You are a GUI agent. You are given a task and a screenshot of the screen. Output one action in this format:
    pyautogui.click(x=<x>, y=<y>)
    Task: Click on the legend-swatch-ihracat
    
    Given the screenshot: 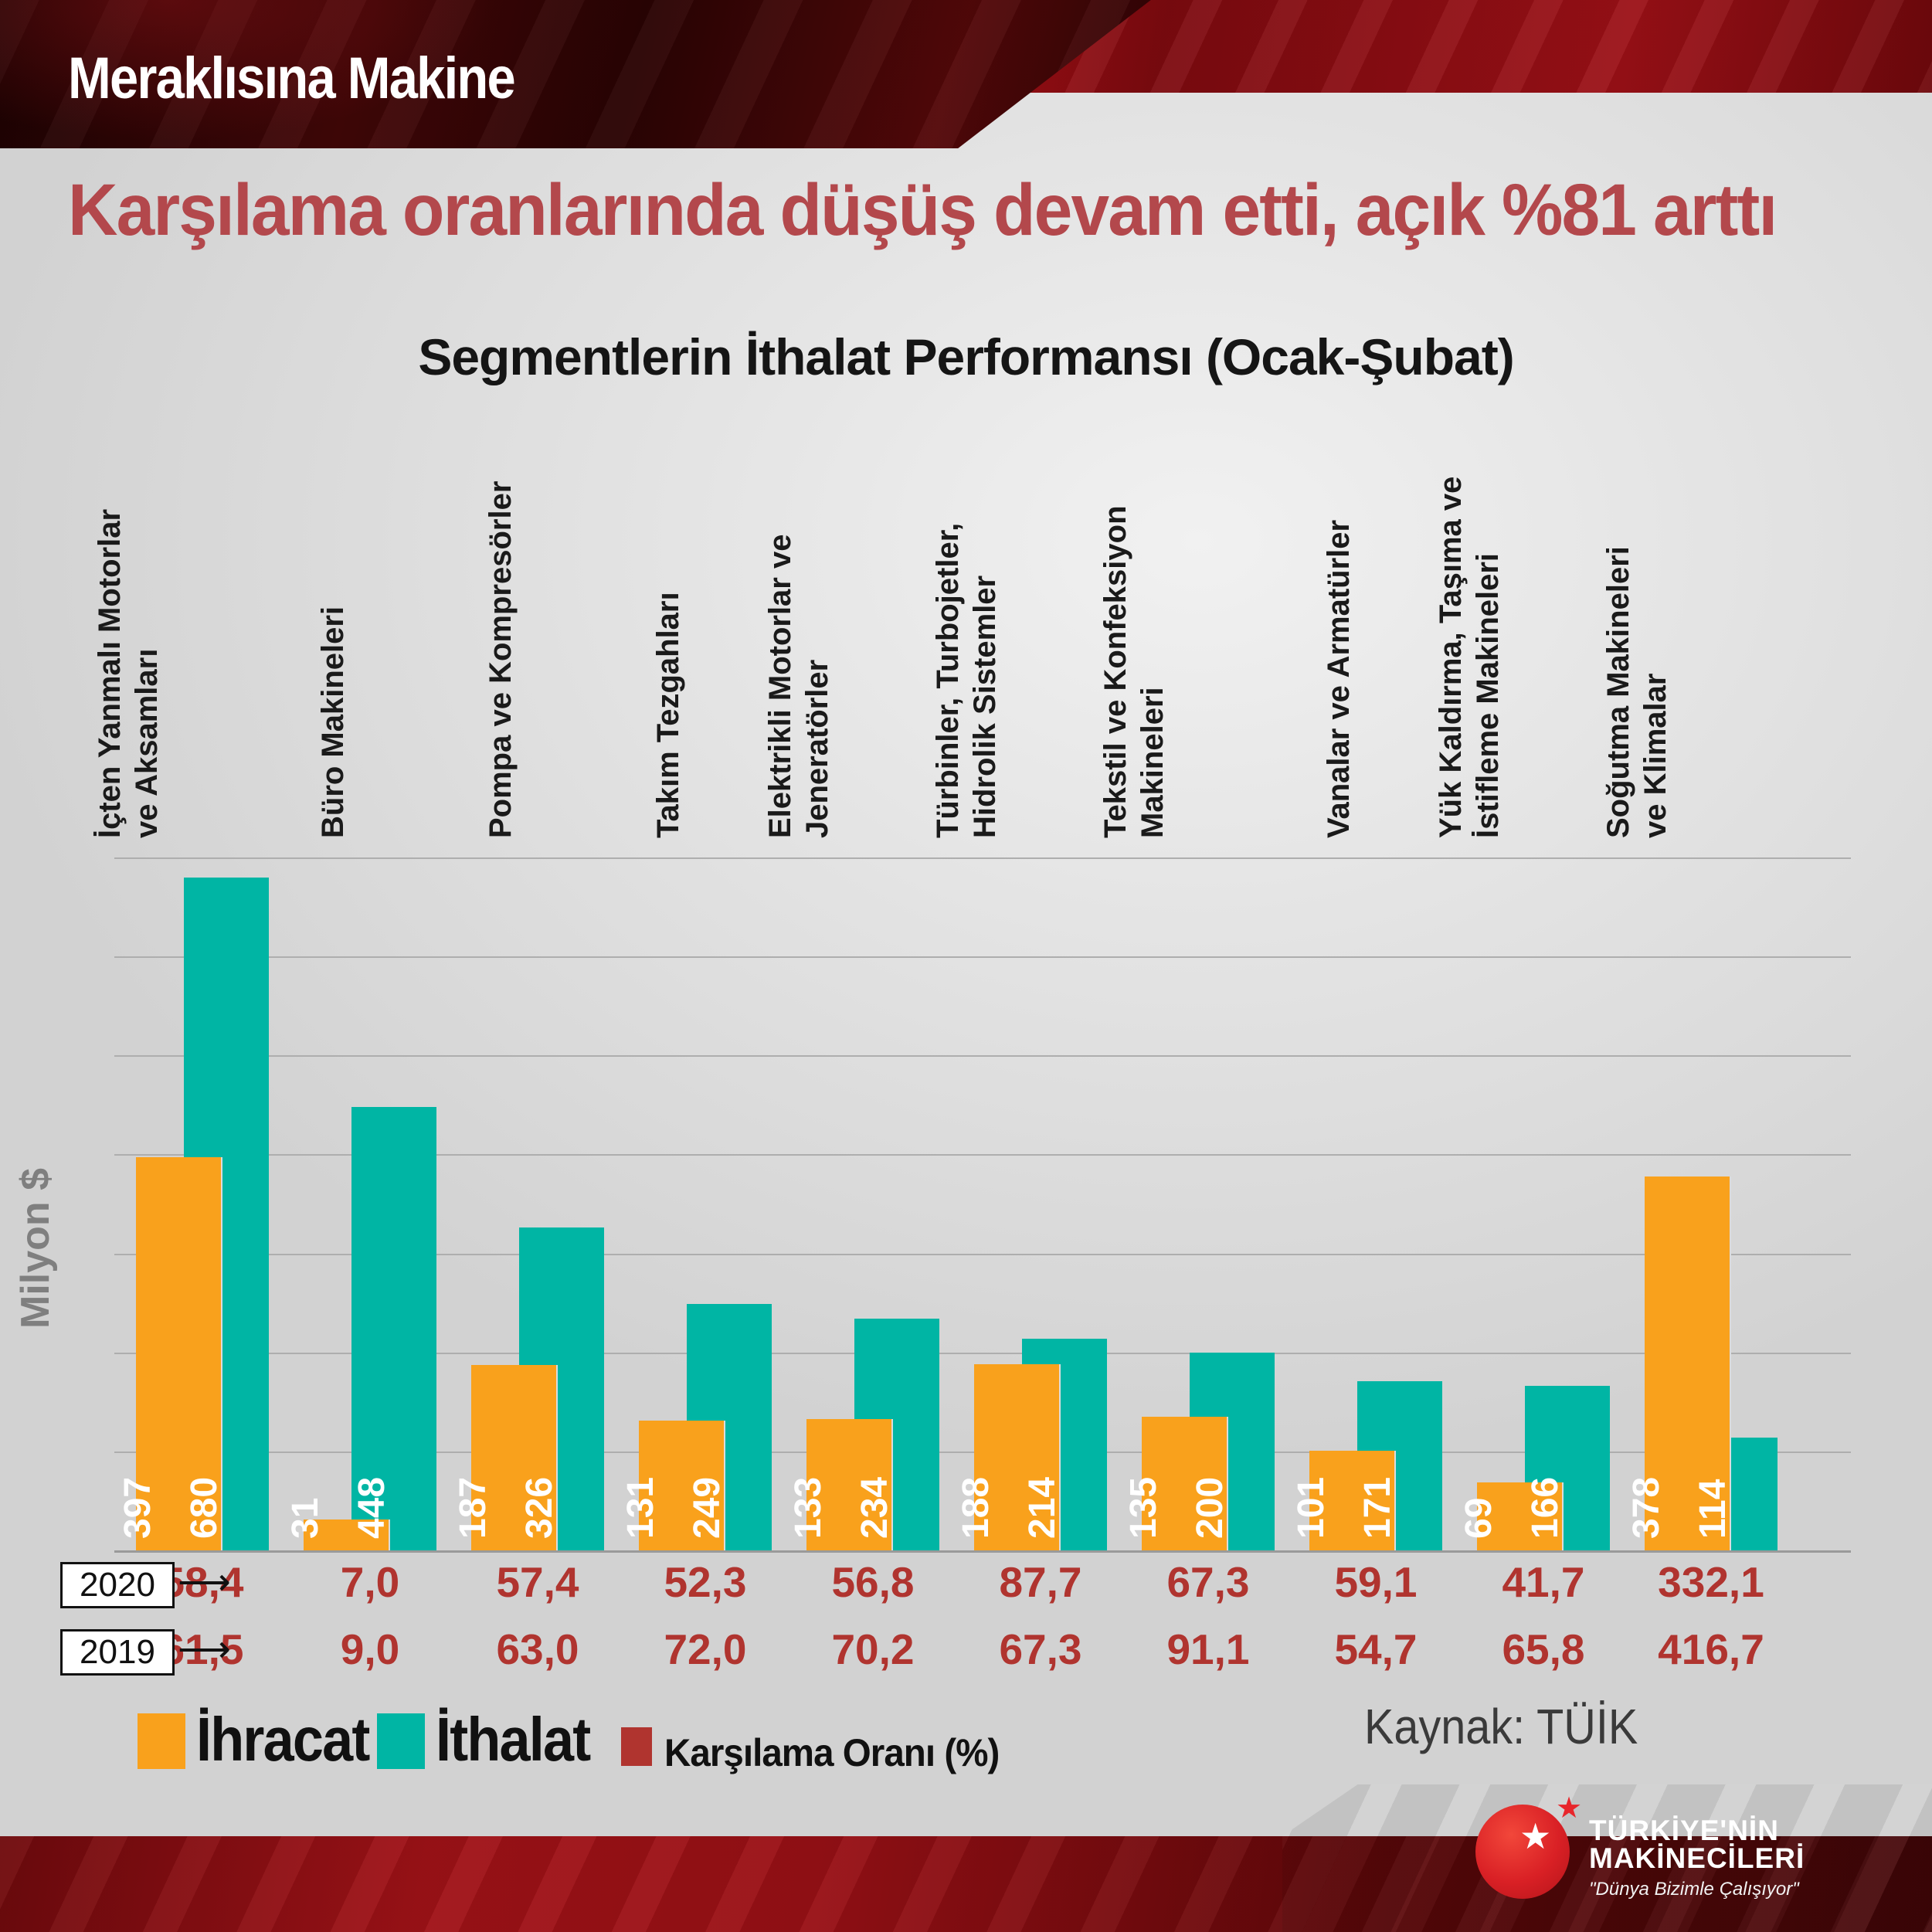 What is the action you would take?
    pyautogui.click(x=162, y=1741)
    